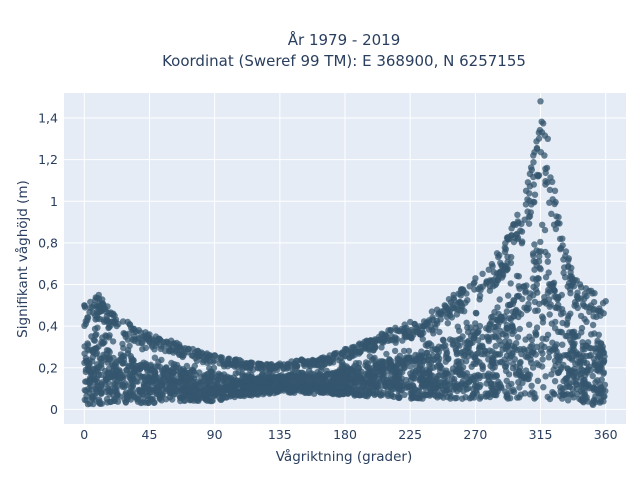 This screenshot has width=640, height=480. I want to click on x-tick-label: 315, so click(541, 434).